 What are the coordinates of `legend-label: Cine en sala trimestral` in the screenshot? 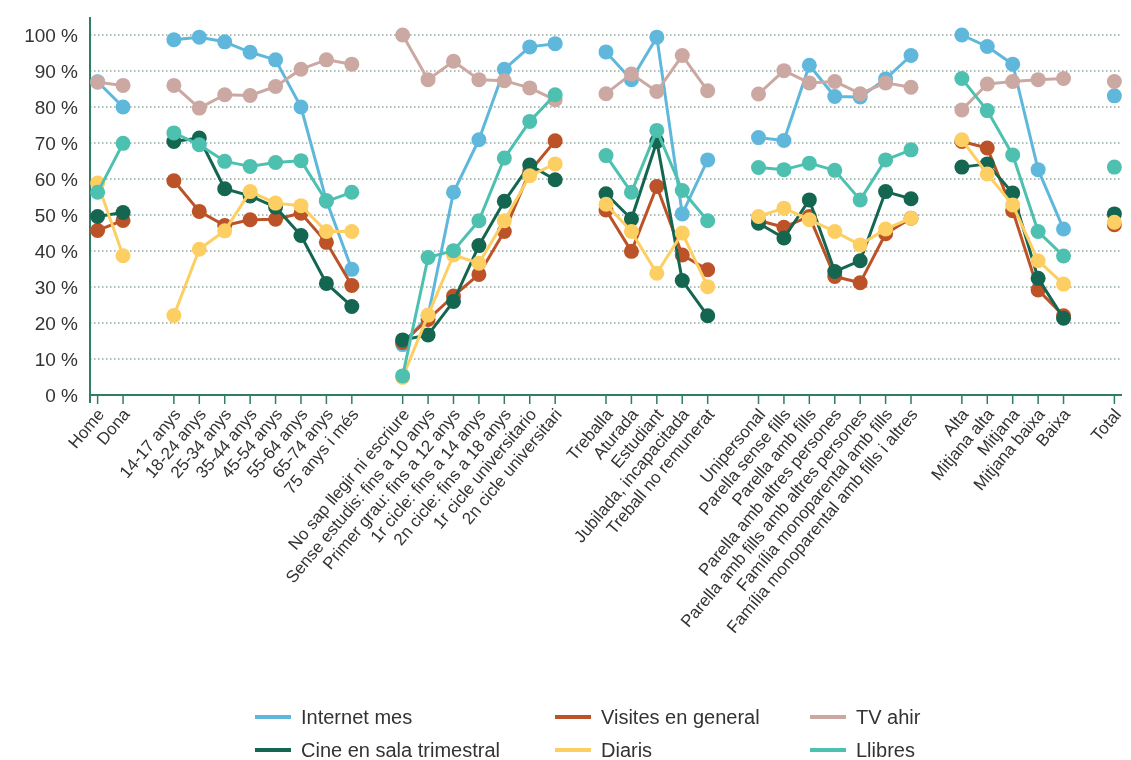 It's located at (400, 749).